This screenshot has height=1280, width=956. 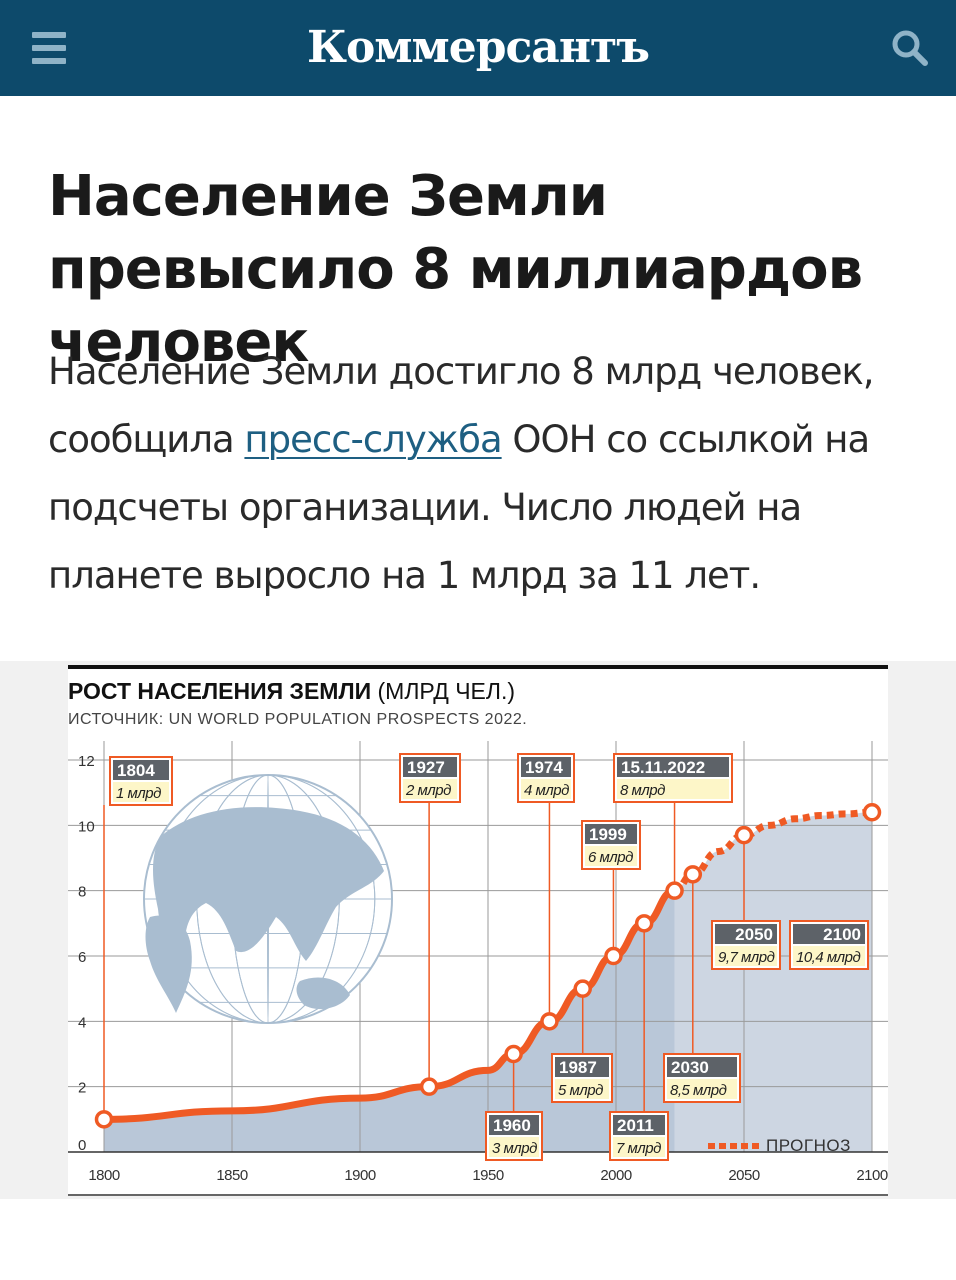 What do you see at coordinates (168, 964) in the screenshot?
I see `globe-africa` at bounding box center [168, 964].